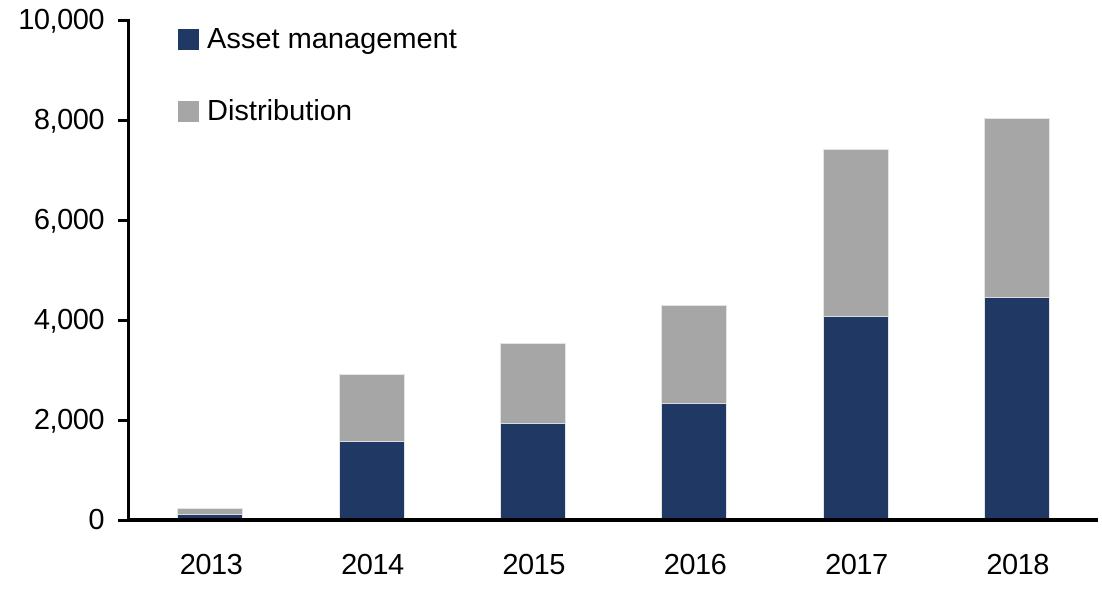 The width and height of the screenshot is (1102, 594). Describe the element at coordinates (69, 120) in the screenshot. I see `y-axis-label-8000: 8,000` at that location.